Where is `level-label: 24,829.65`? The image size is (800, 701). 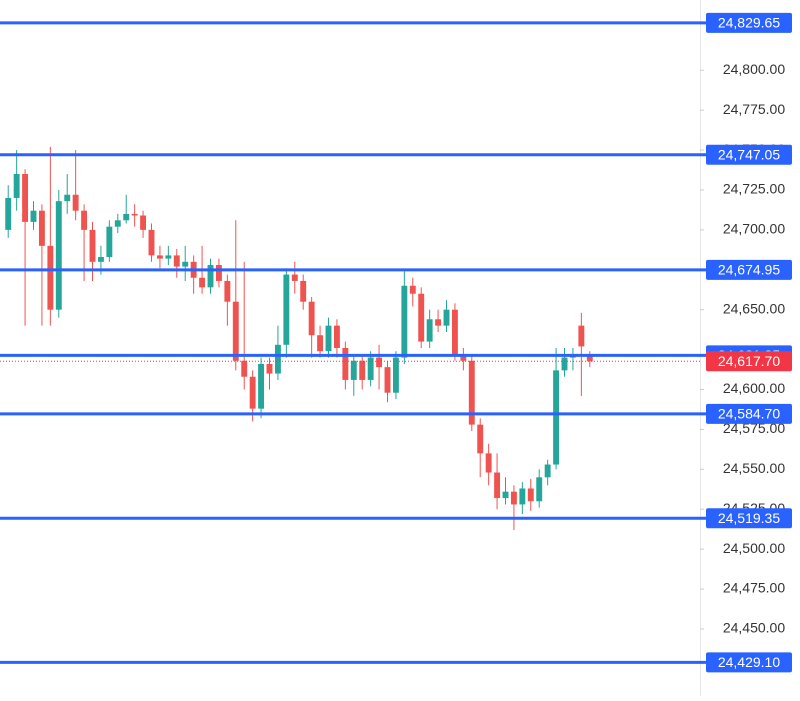 level-label: 24,829.65 is located at coordinates (749, 23).